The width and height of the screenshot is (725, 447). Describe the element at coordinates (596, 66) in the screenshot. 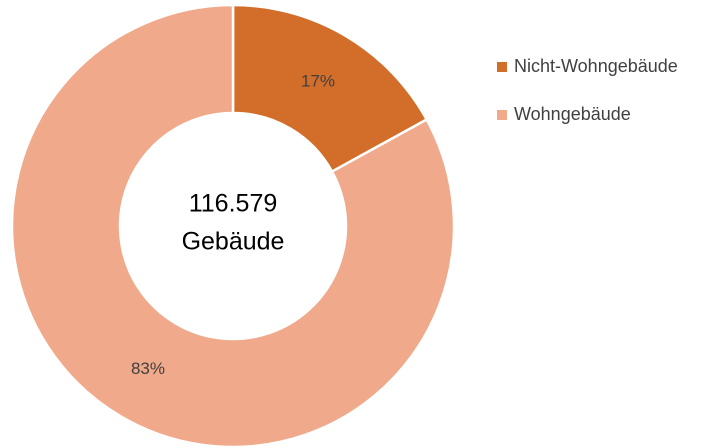

I see `legend-label: Nicht-Wohngebäude` at that location.